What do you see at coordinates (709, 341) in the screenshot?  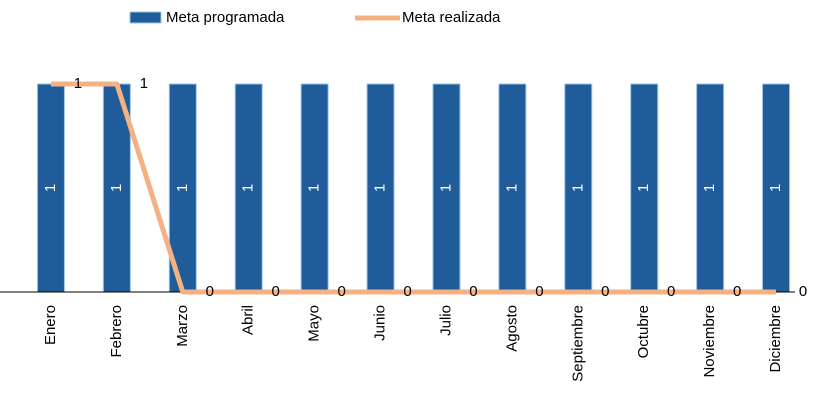 I see `x-tick-label: Noviembre` at bounding box center [709, 341].